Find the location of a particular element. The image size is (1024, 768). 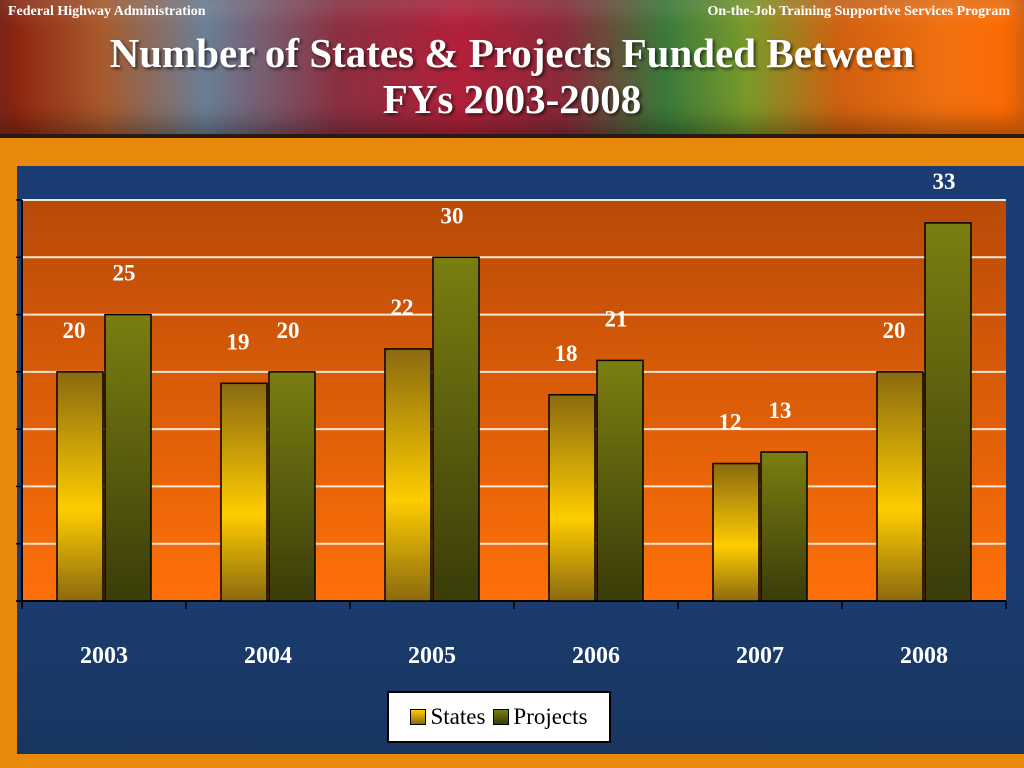

chart-legend: States Projects is located at coordinates (499, 717).